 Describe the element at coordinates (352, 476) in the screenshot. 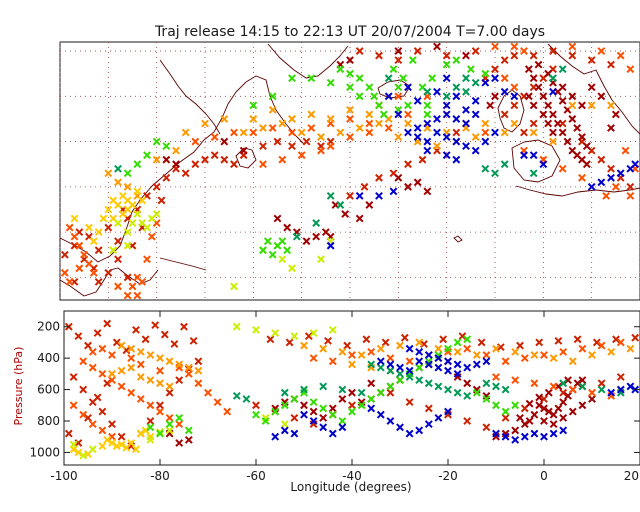

I see `x-tick-label: -40` at that location.